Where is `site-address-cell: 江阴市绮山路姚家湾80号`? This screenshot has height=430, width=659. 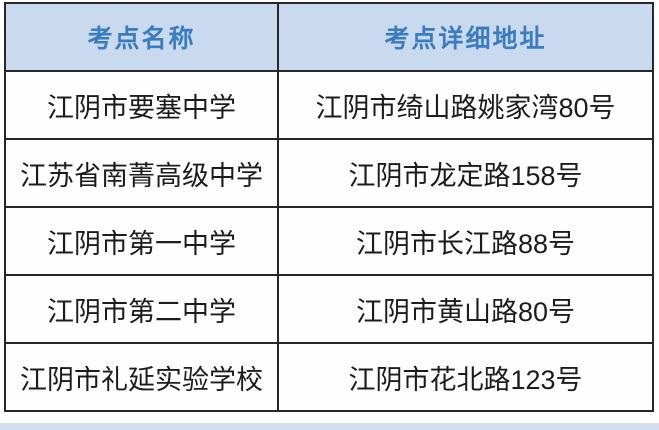 site-address-cell: 江阴市绮山路姚家湾80号 is located at coordinates (465, 105).